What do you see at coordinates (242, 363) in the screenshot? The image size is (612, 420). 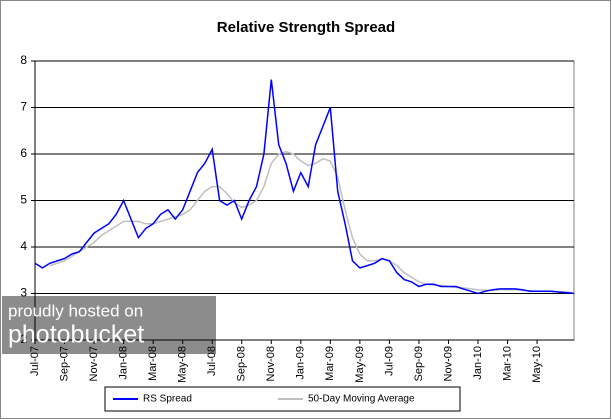 I see `x-tick-label: Sep-08` at bounding box center [242, 363].